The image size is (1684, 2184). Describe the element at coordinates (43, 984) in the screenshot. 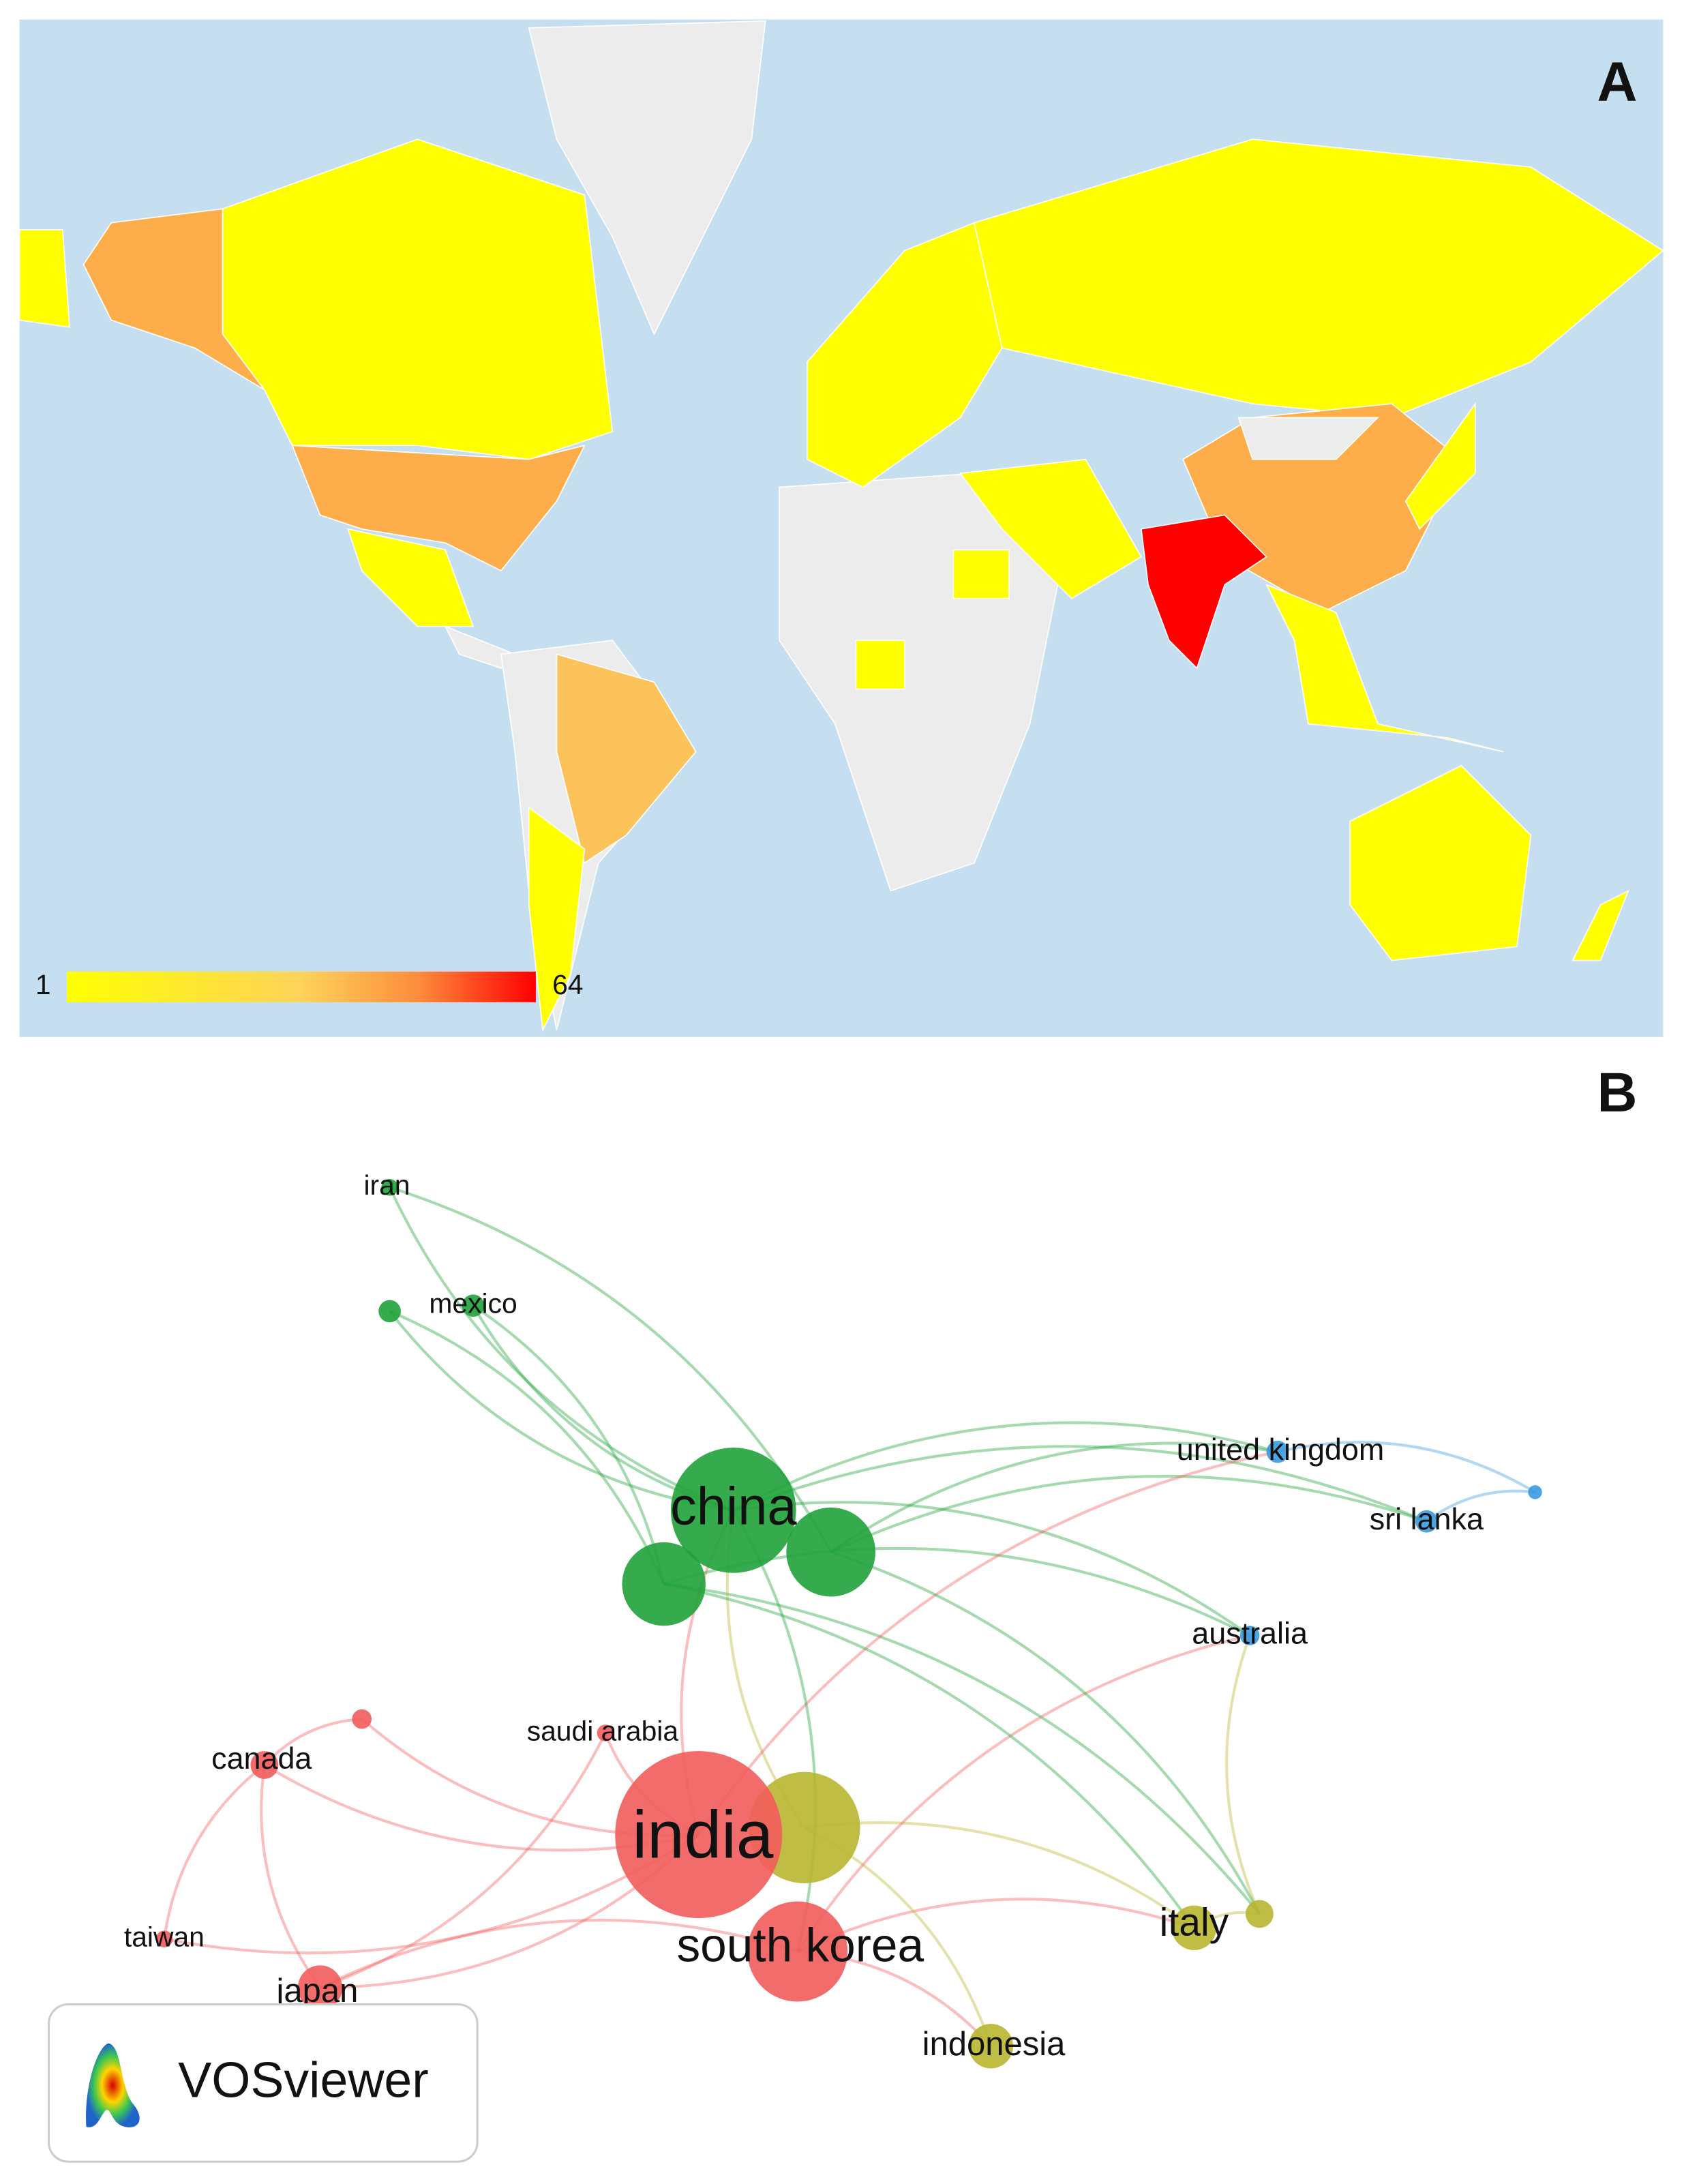

I see `scale-min: 1` at that location.